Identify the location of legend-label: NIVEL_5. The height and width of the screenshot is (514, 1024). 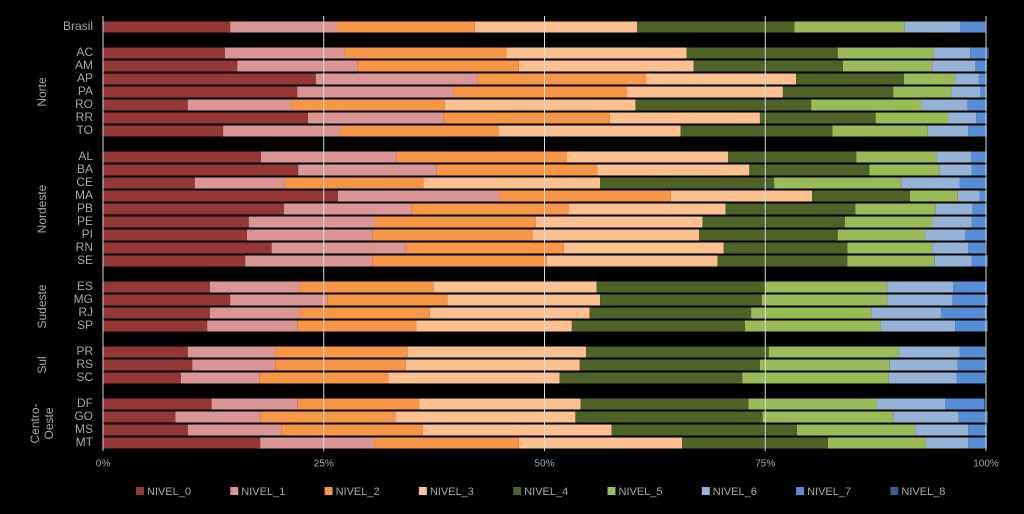
(641, 492).